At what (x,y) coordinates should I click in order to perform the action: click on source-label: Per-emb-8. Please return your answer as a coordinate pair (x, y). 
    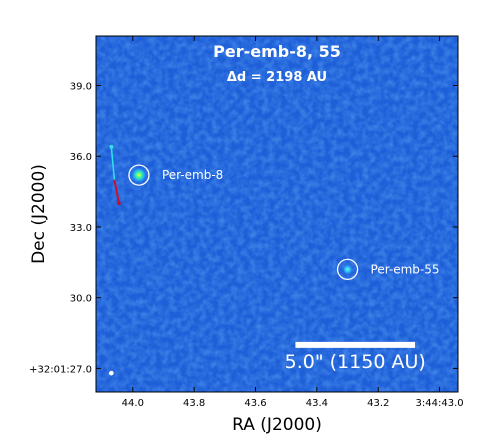
    Looking at the image, I should click on (192, 175).